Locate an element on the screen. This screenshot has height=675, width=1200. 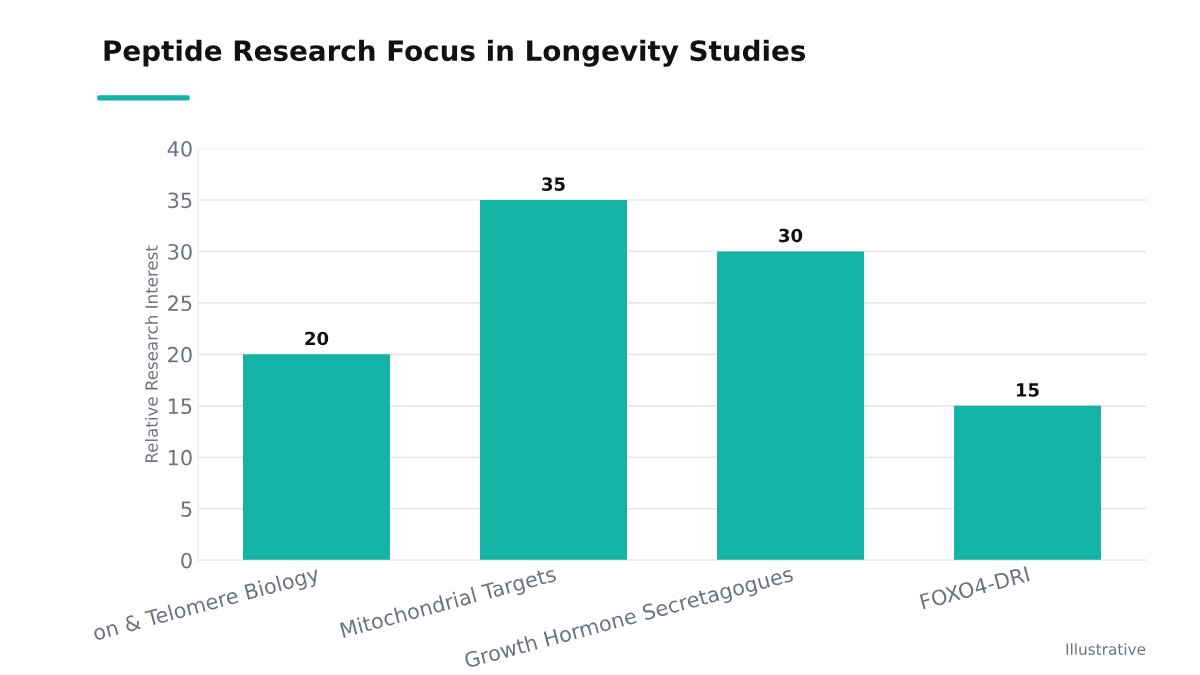
y-tick-label: 10 is located at coordinates (180, 457).